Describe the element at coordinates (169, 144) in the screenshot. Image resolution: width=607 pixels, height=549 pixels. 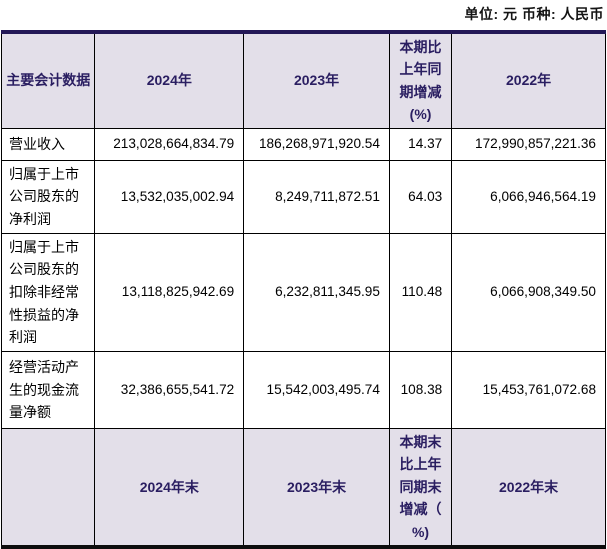
I see `cell-2024-value: 213,028,664,834.79` at that location.